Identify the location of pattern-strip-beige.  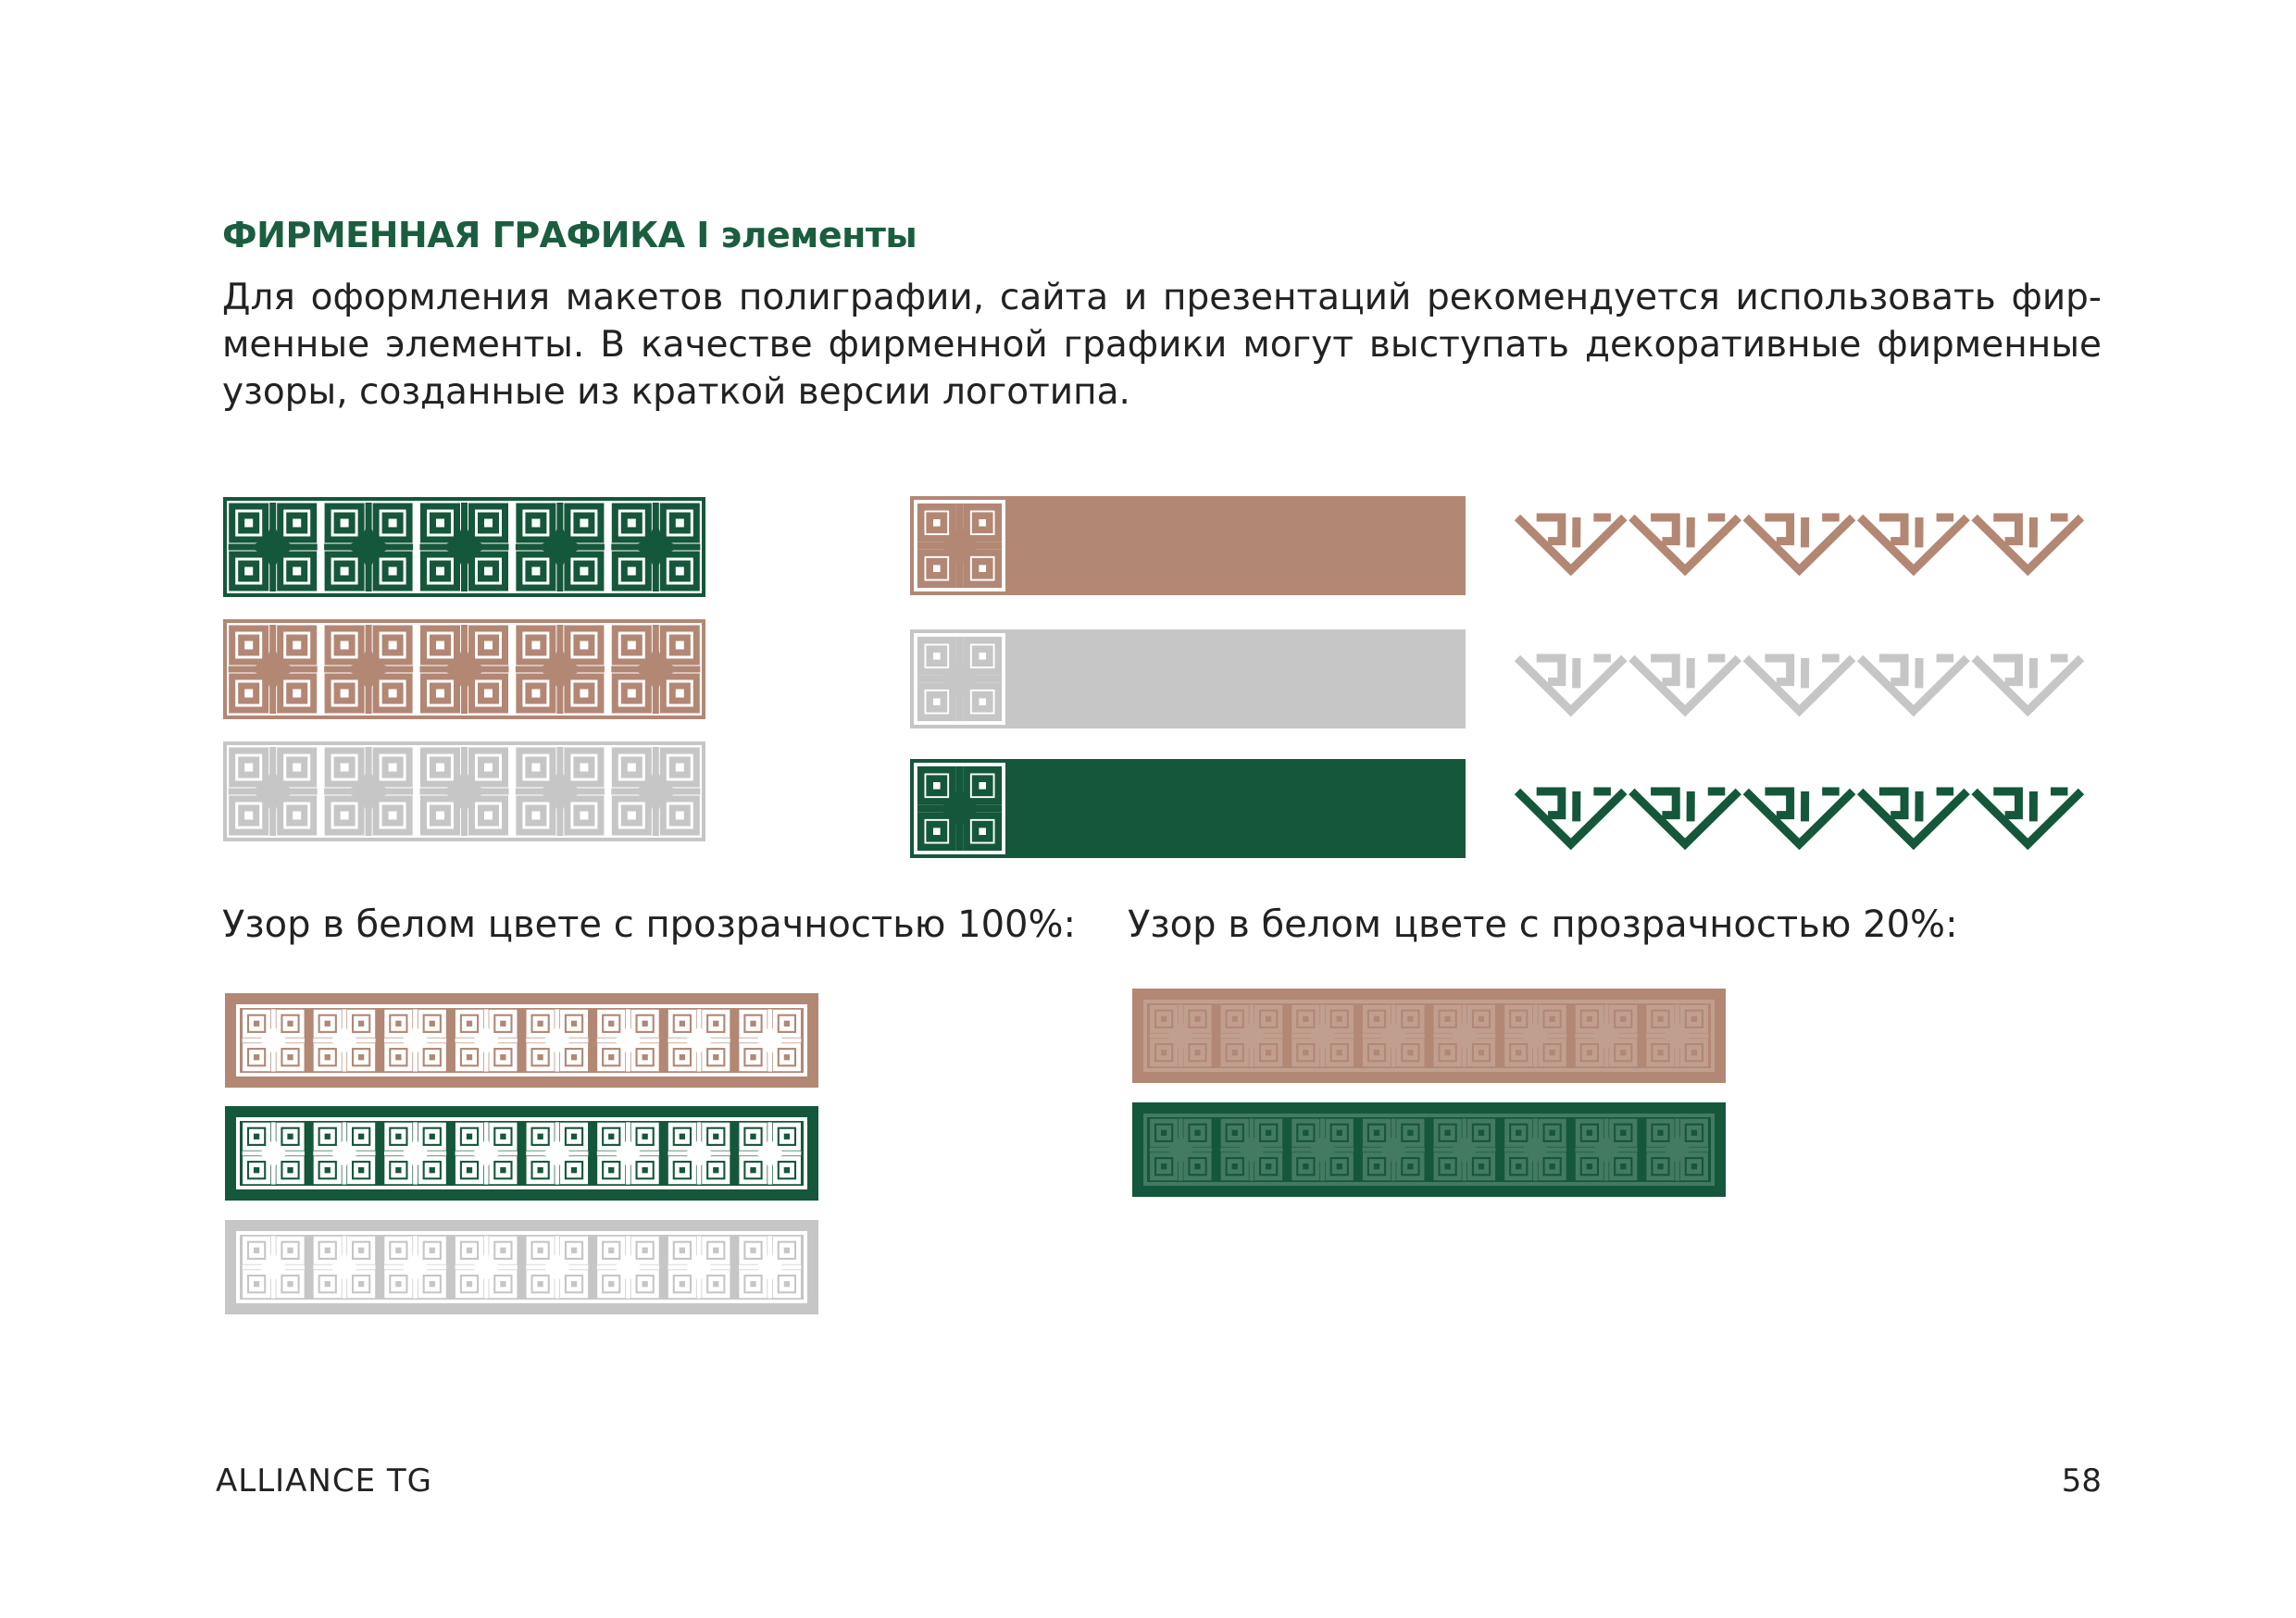
(464, 669).